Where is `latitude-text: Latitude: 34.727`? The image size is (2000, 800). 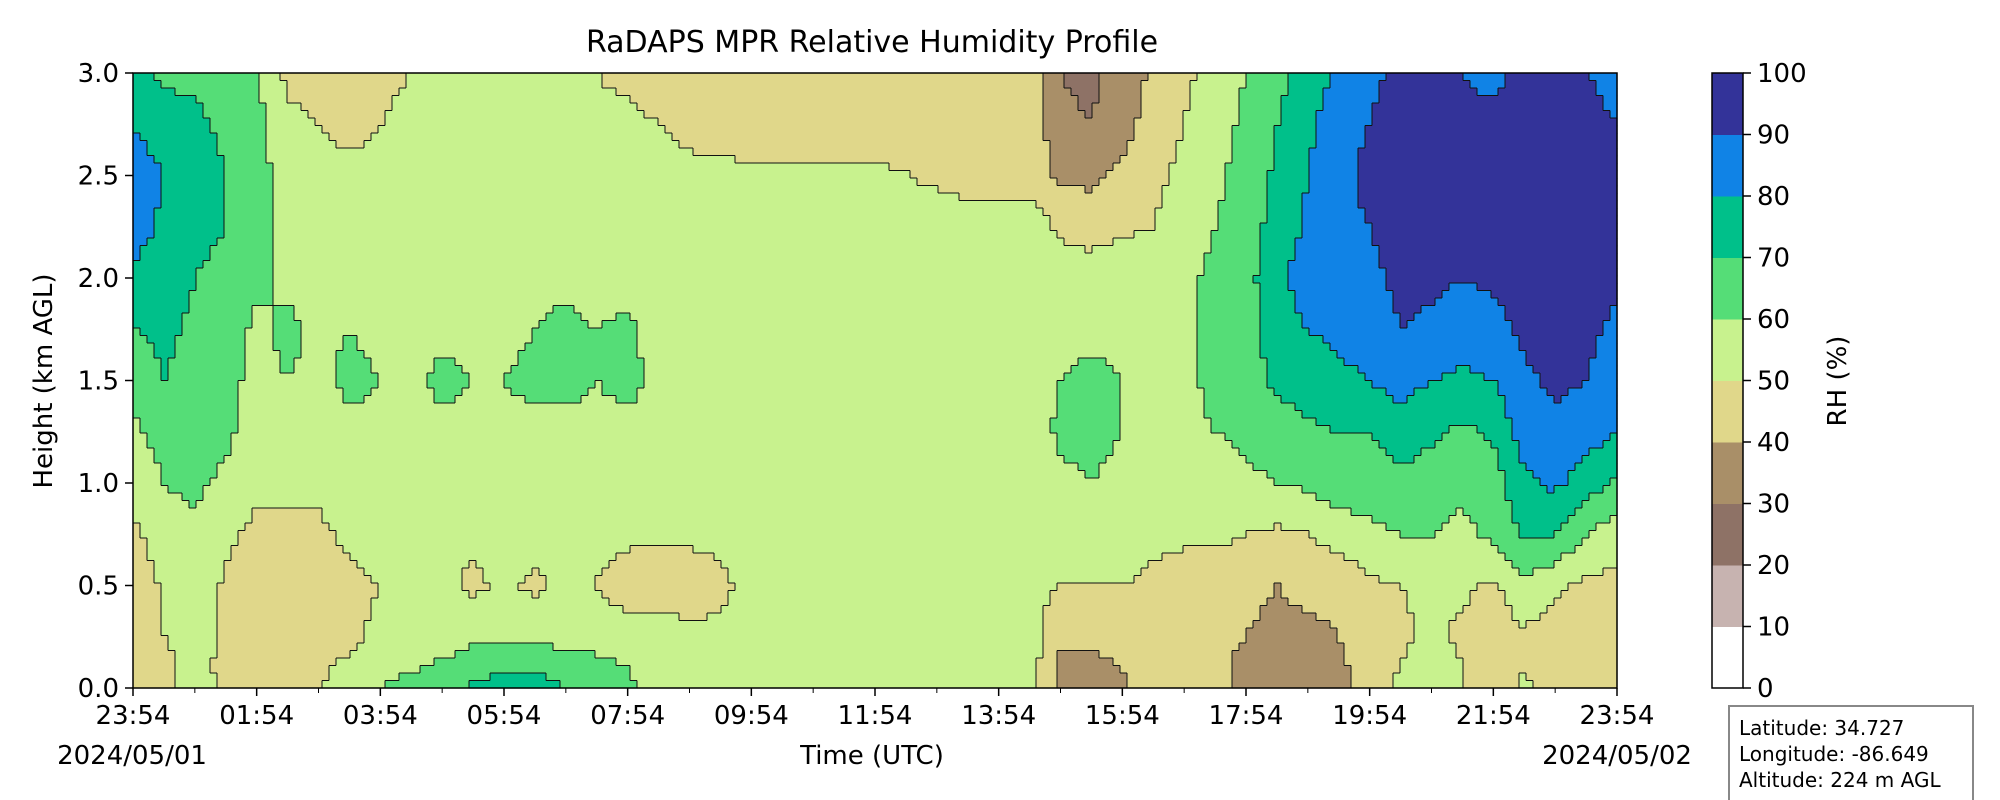
latitude-text: Latitude: 34.727 is located at coordinates (1821, 728).